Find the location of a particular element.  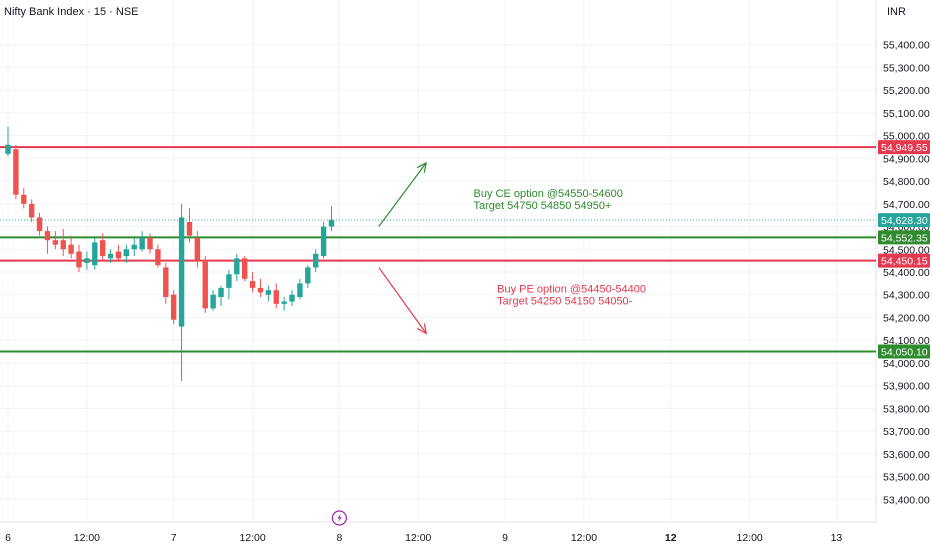

lightning-bolt-shape is located at coordinates (339, 518).